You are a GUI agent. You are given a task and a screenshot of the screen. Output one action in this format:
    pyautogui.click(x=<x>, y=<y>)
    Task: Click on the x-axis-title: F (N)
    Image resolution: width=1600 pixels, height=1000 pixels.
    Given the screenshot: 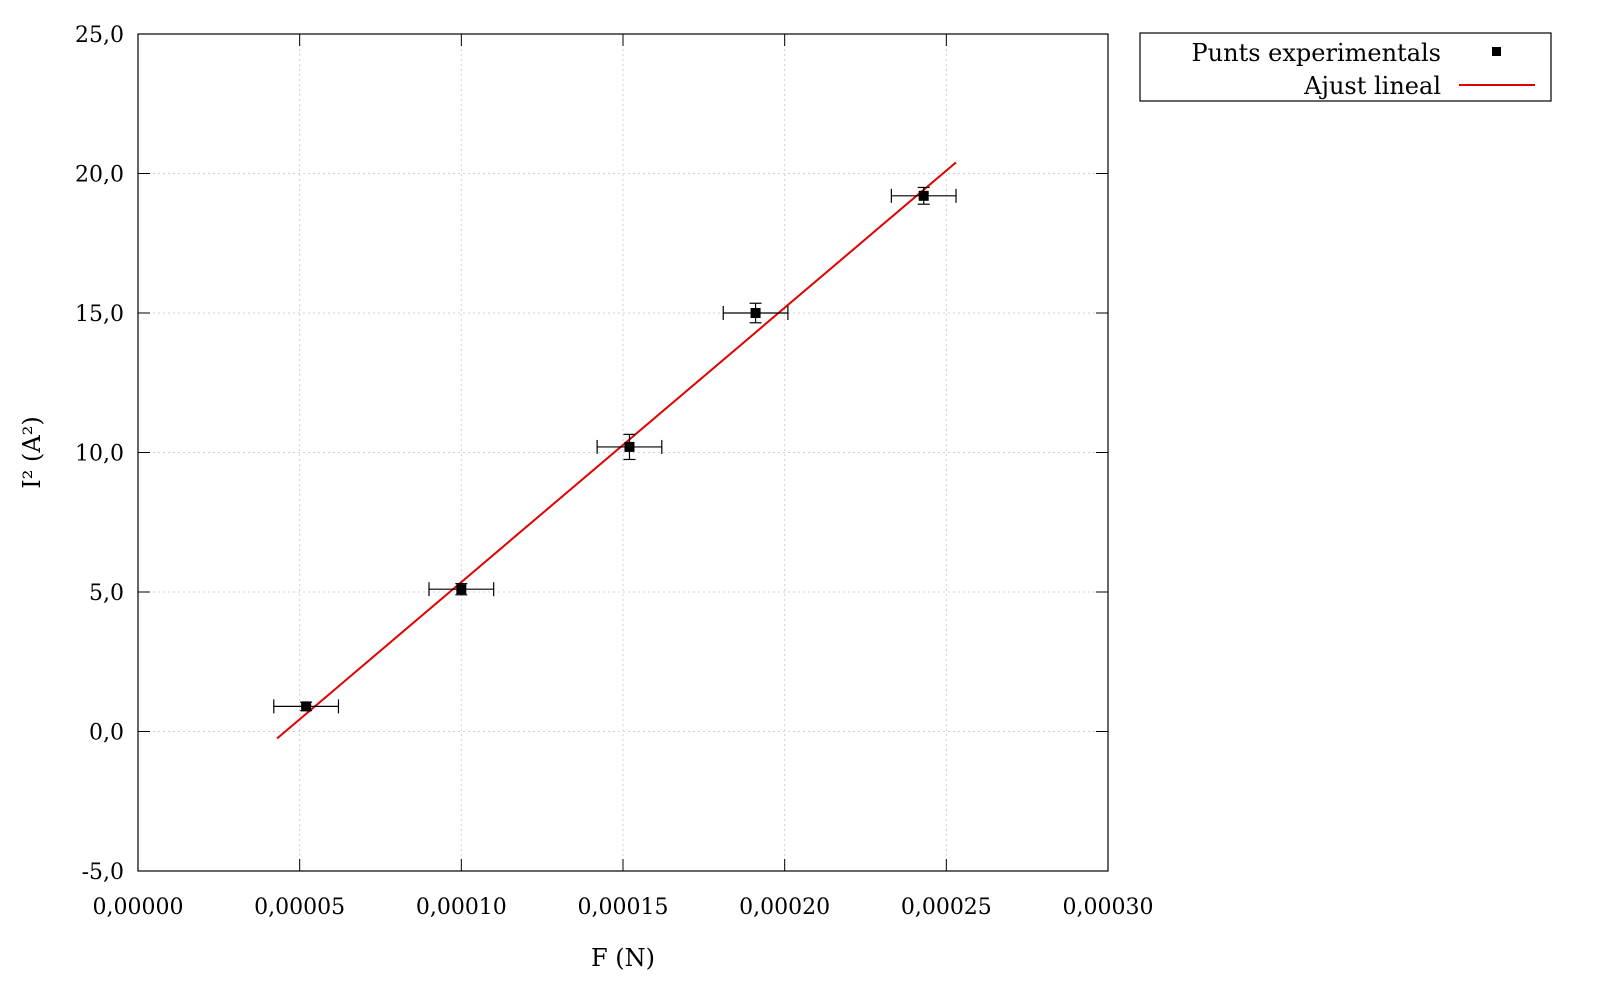 What is the action you would take?
    pyautogui.click(x=623, y=958)
    